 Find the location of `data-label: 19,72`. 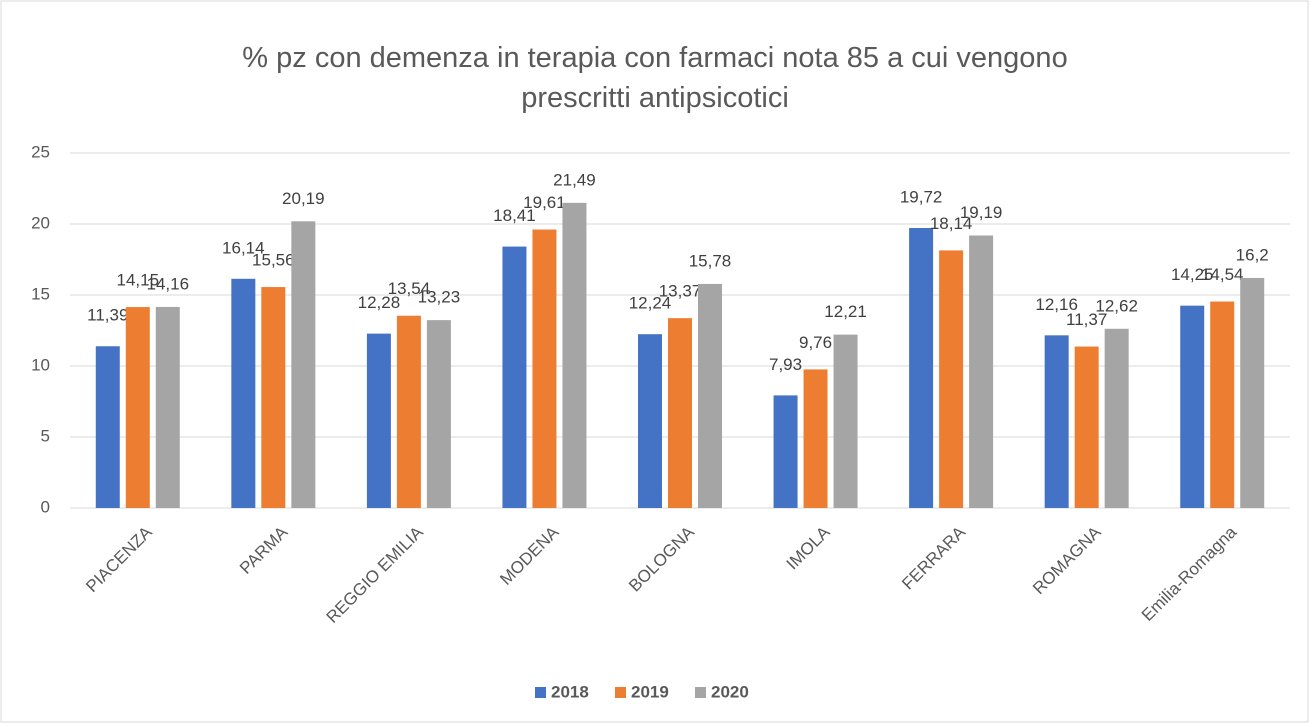

data-label: 19,72 is located at coordinates (921, 196).